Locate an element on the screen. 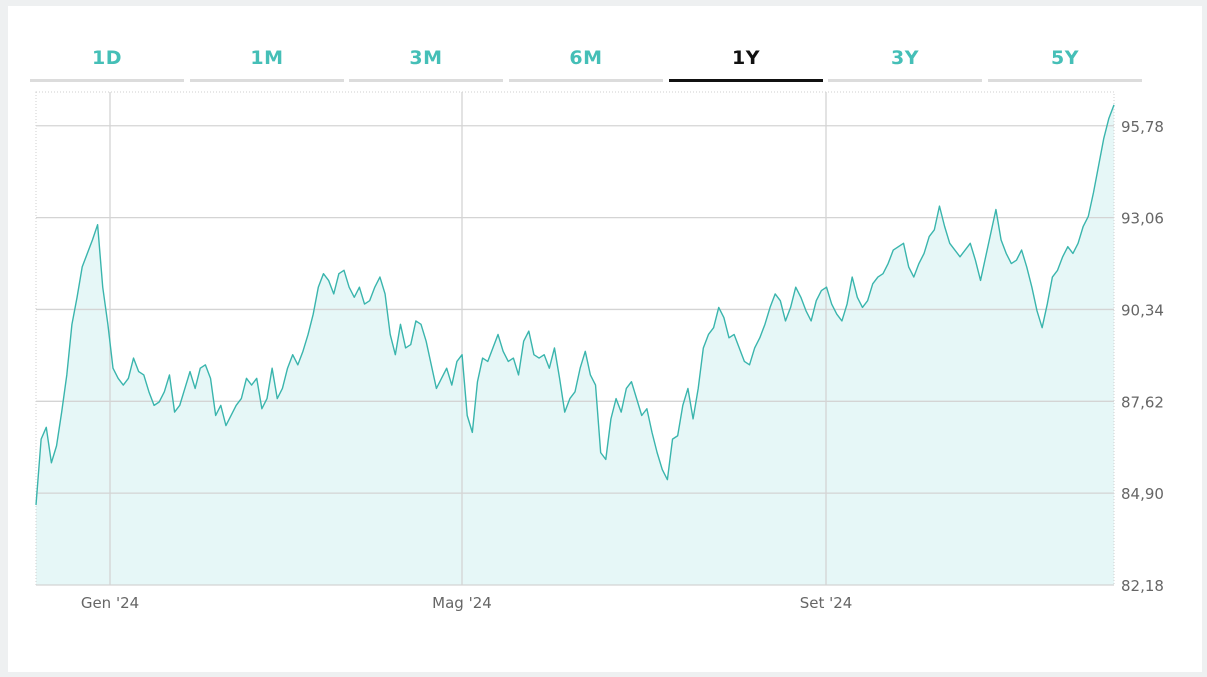 Image resolution: width=1207 pixels, height=677 pixels. y-tick-label: 82,18 is located at coordinates (1142, 586).